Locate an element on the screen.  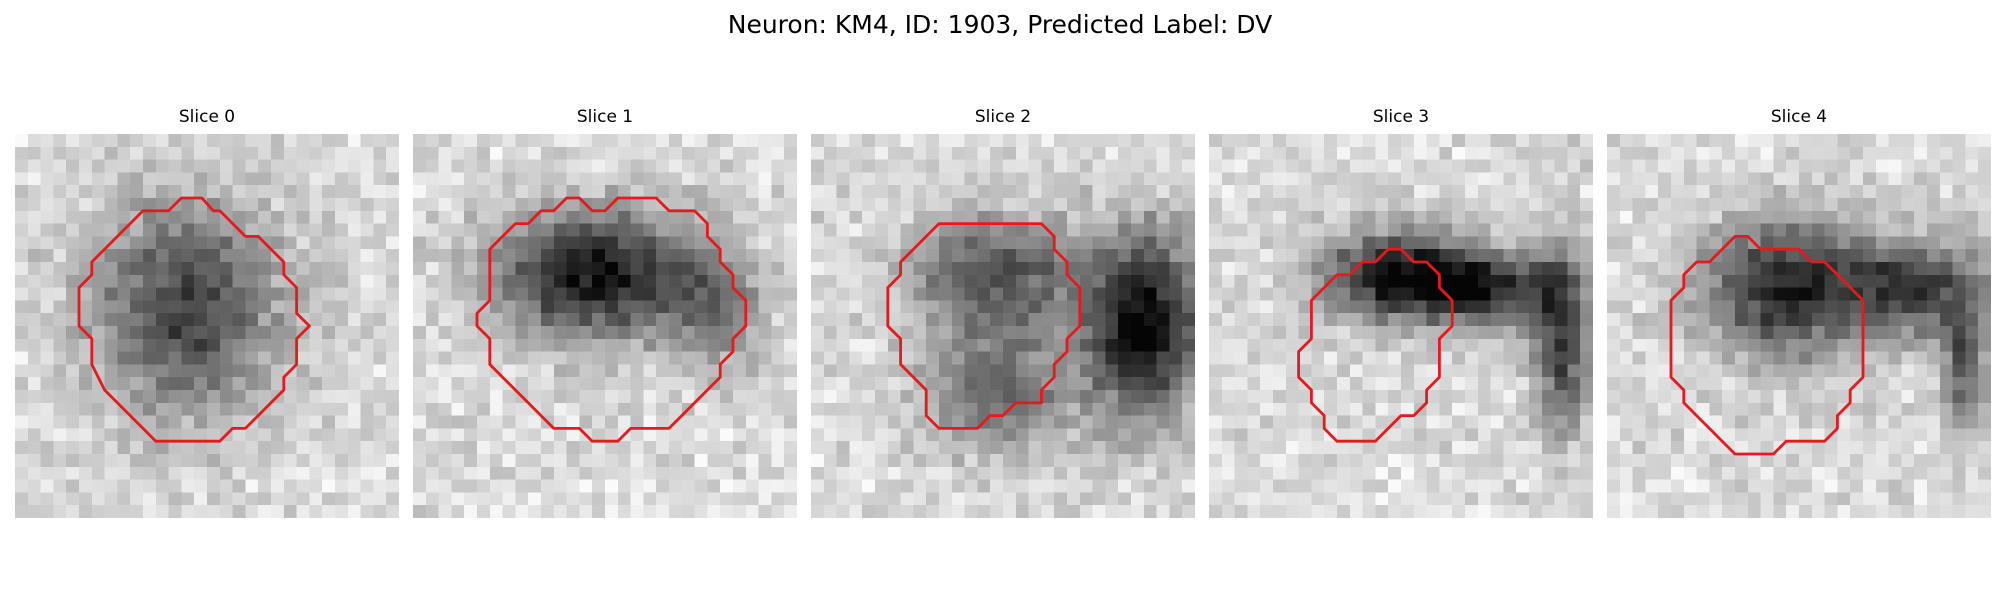
slice-title: Slice 4 is located at coordinates (1799, 117).